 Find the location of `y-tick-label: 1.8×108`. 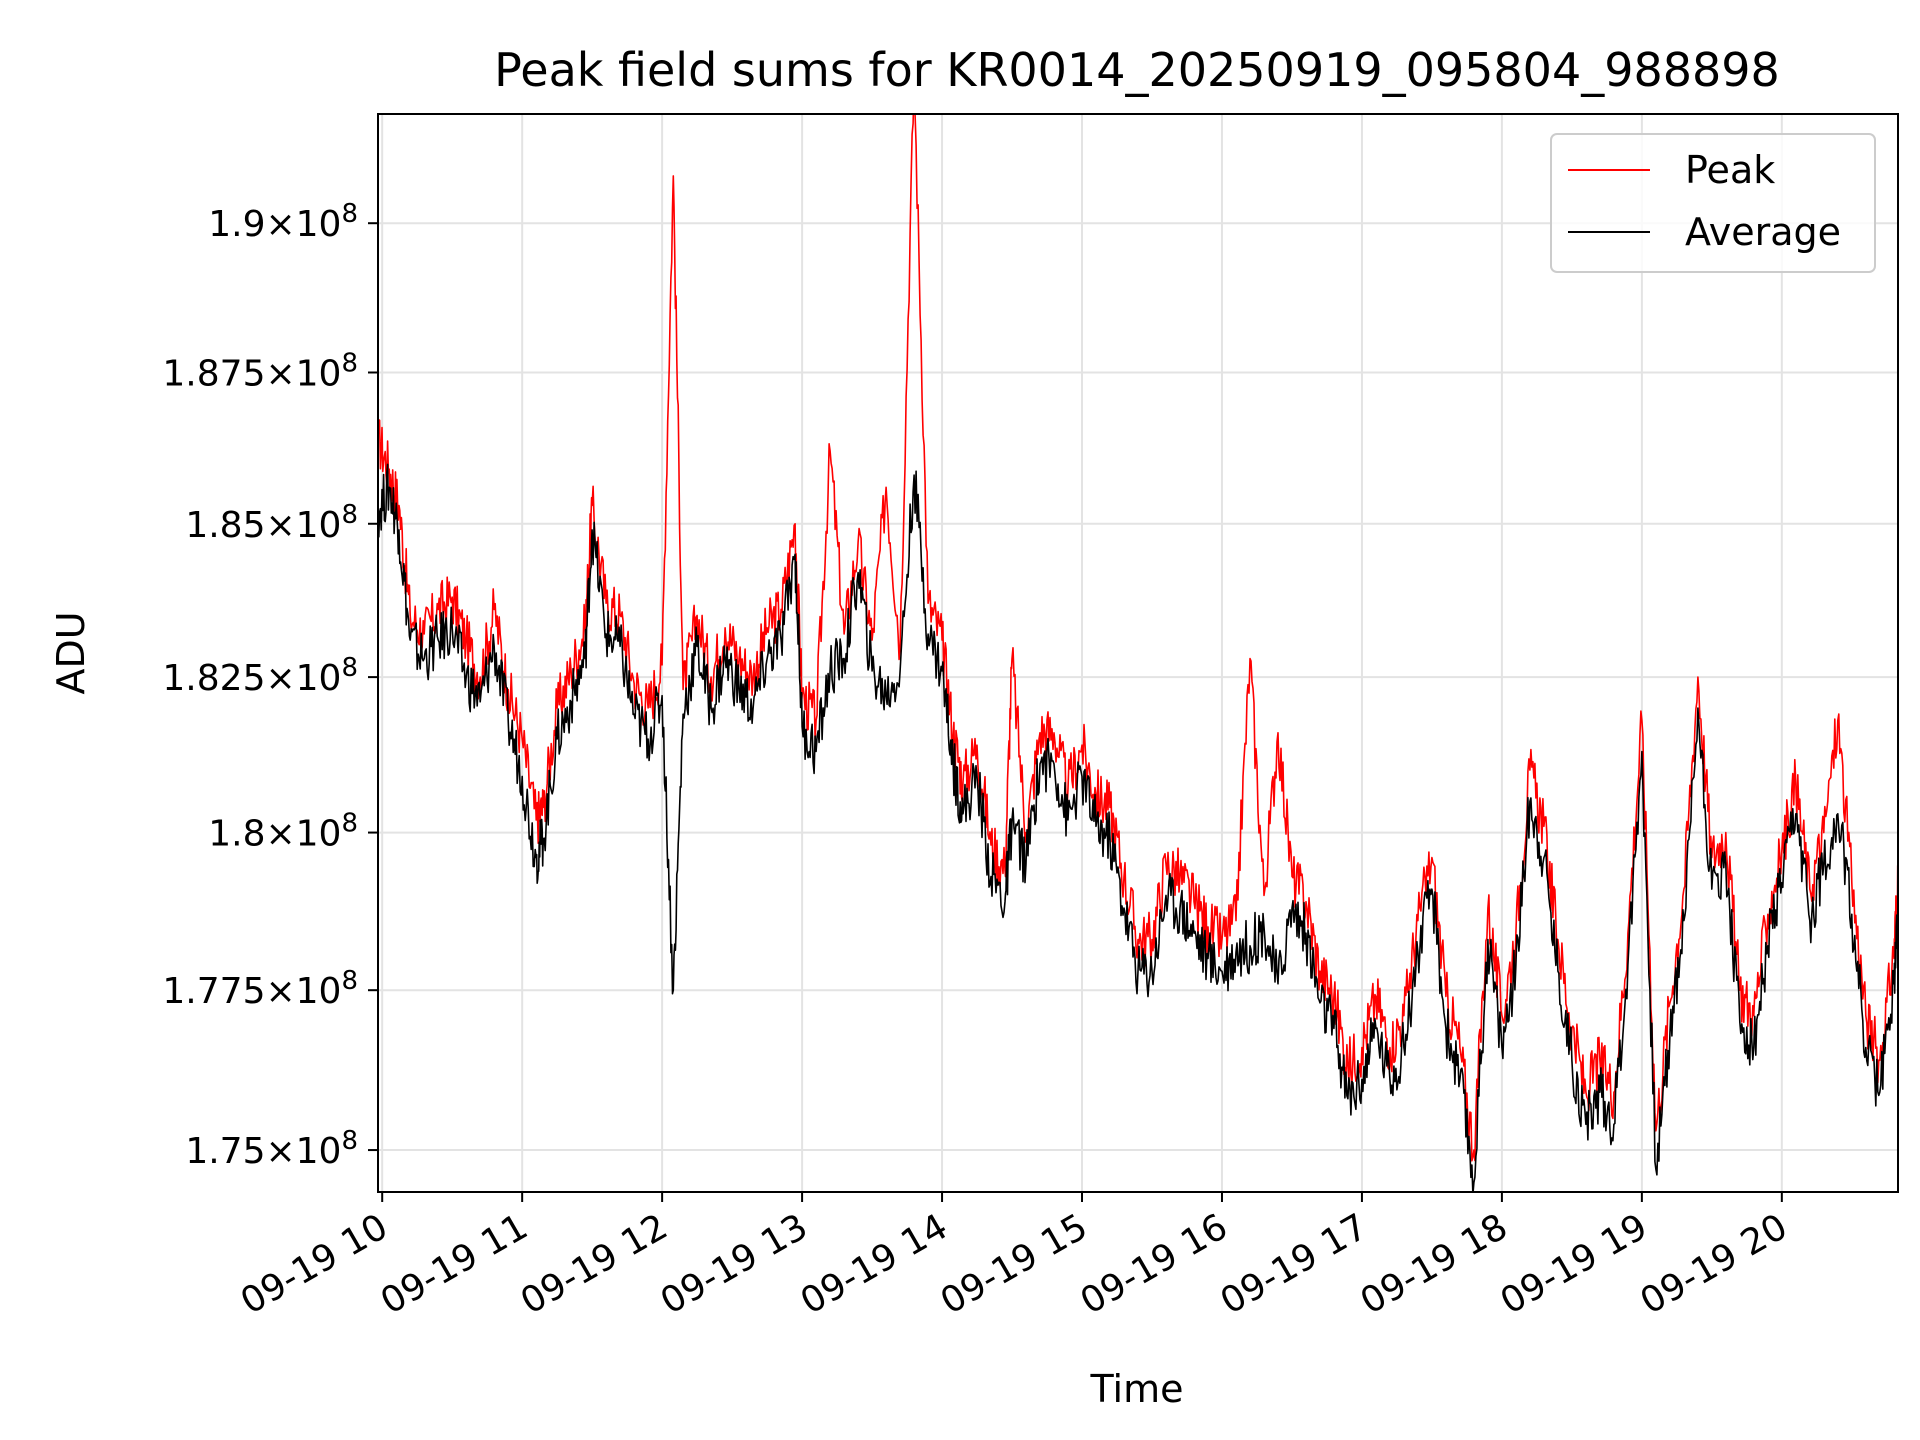

y-tick-label: 1.8×108 is located at coordinates (283, 832).